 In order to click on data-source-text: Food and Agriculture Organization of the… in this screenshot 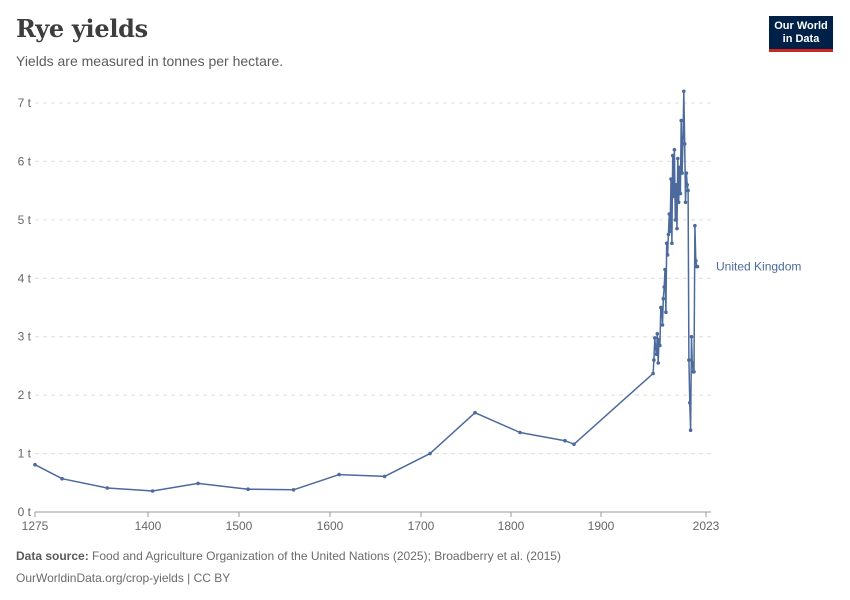, I will do `click(326, 556)`.